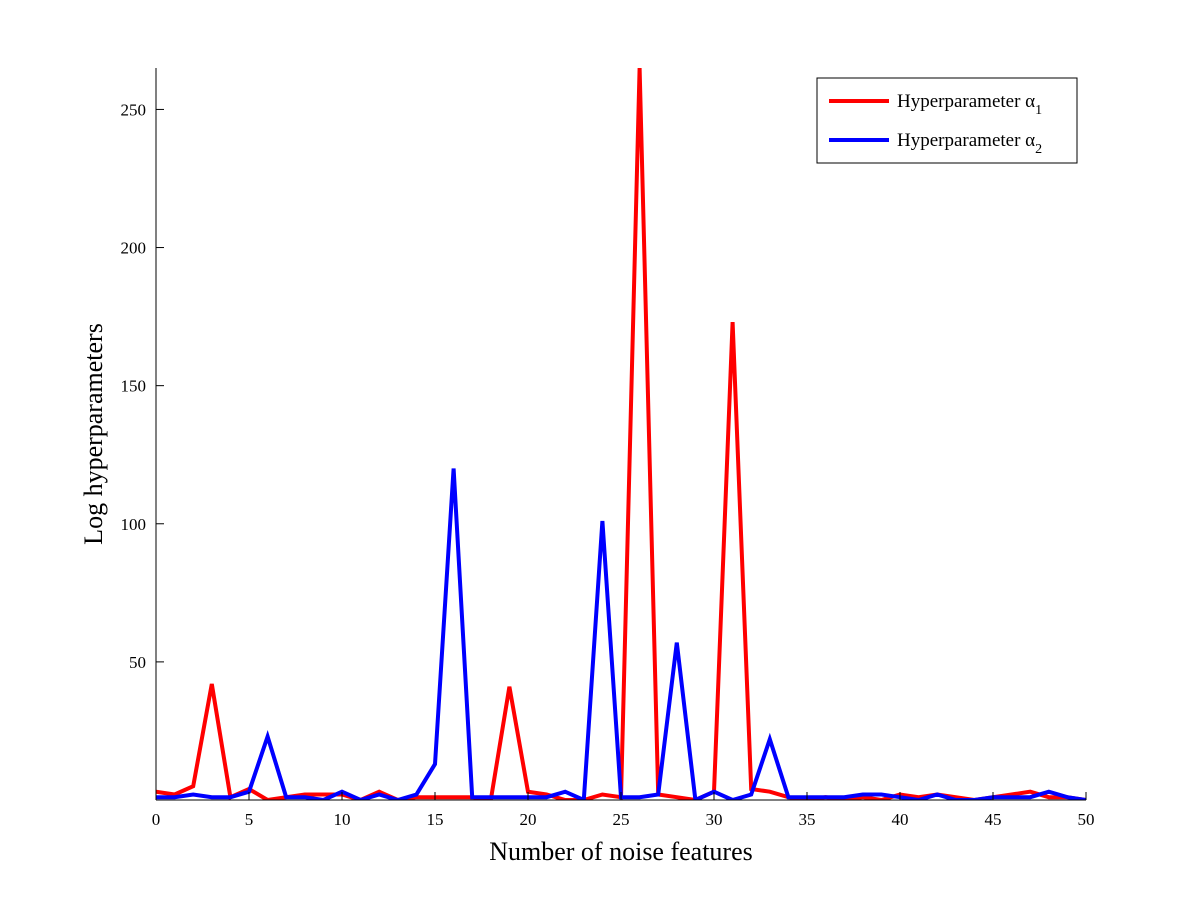  I want to click on x-tick-label: 10, so click(342, 819).